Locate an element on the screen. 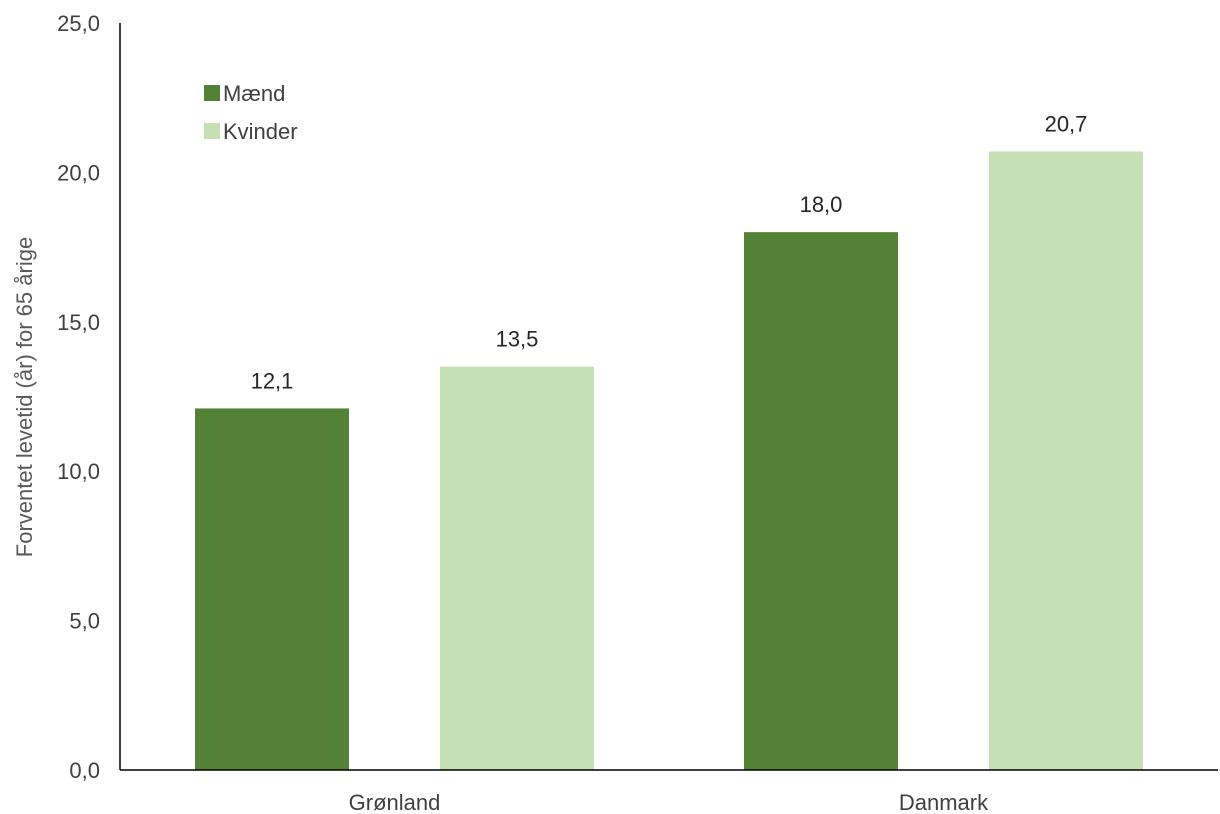 This screenshot has width=1220, height=814. data-label: 12,1 is located at coordinates (272, 380).